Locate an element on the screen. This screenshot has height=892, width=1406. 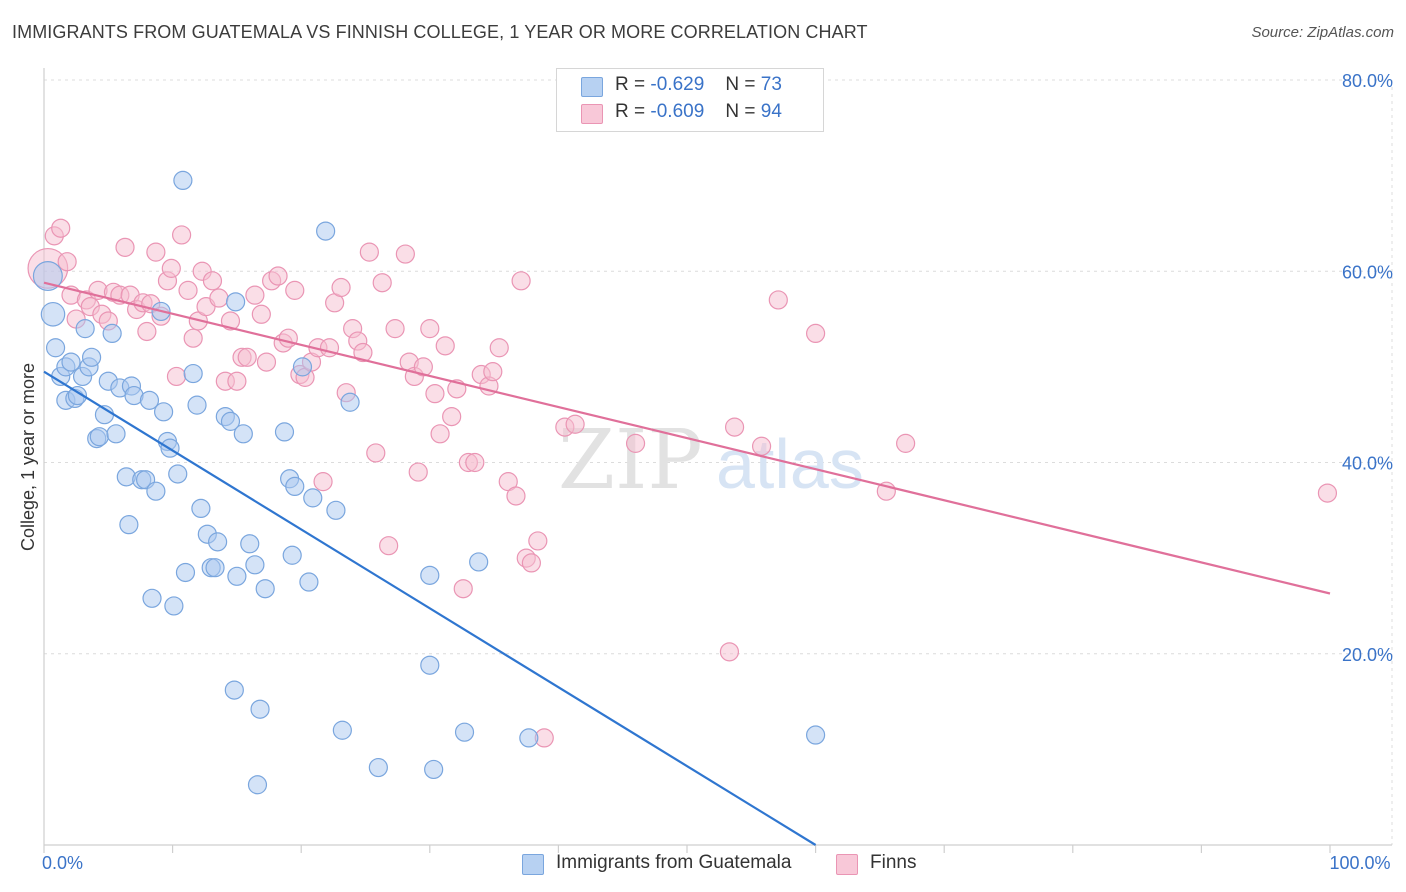
n-value: 94 is located at coordinates (771, 111).